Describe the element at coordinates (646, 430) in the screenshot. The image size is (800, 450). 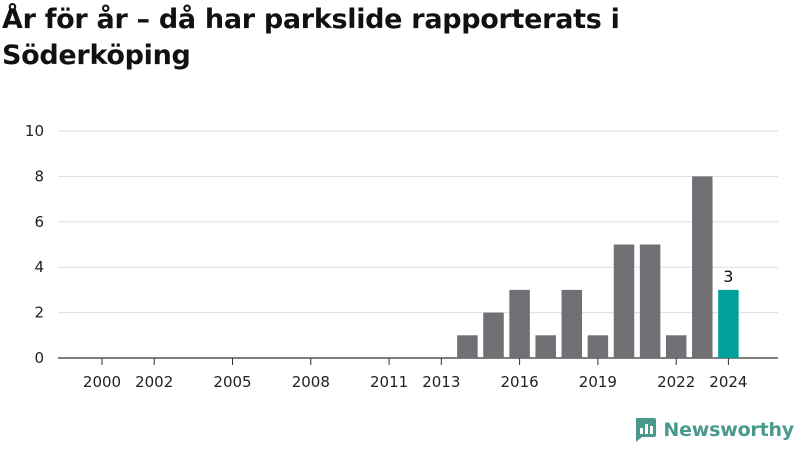
I see `bar-chart-logo-icon` at that location.